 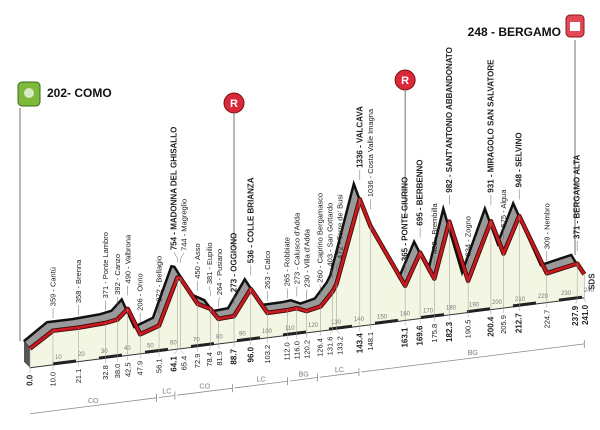 I want to click on start-flag-icon-glyph, so click(x=29, y=93).